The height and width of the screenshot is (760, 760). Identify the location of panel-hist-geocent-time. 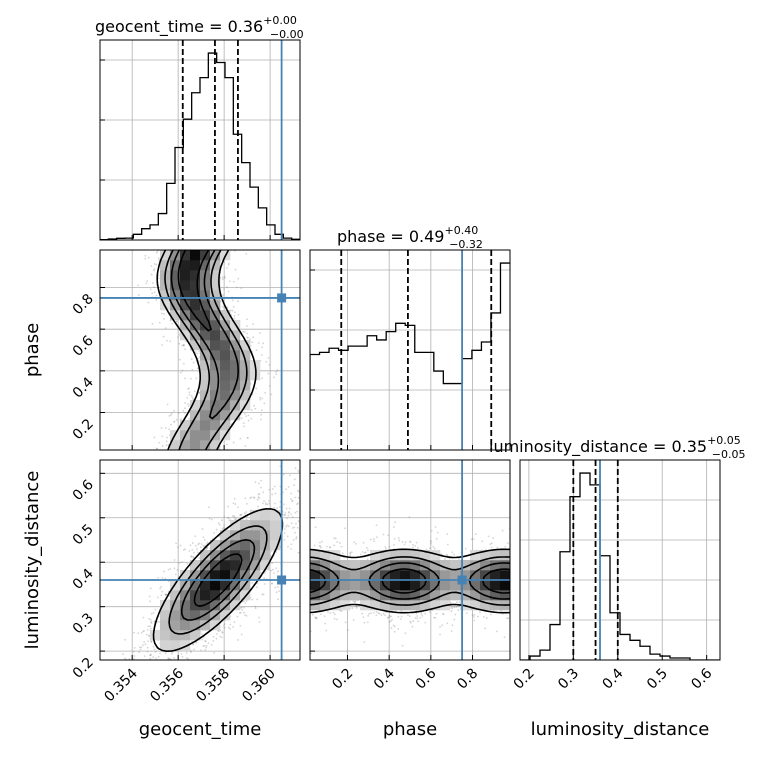
(200, 140).